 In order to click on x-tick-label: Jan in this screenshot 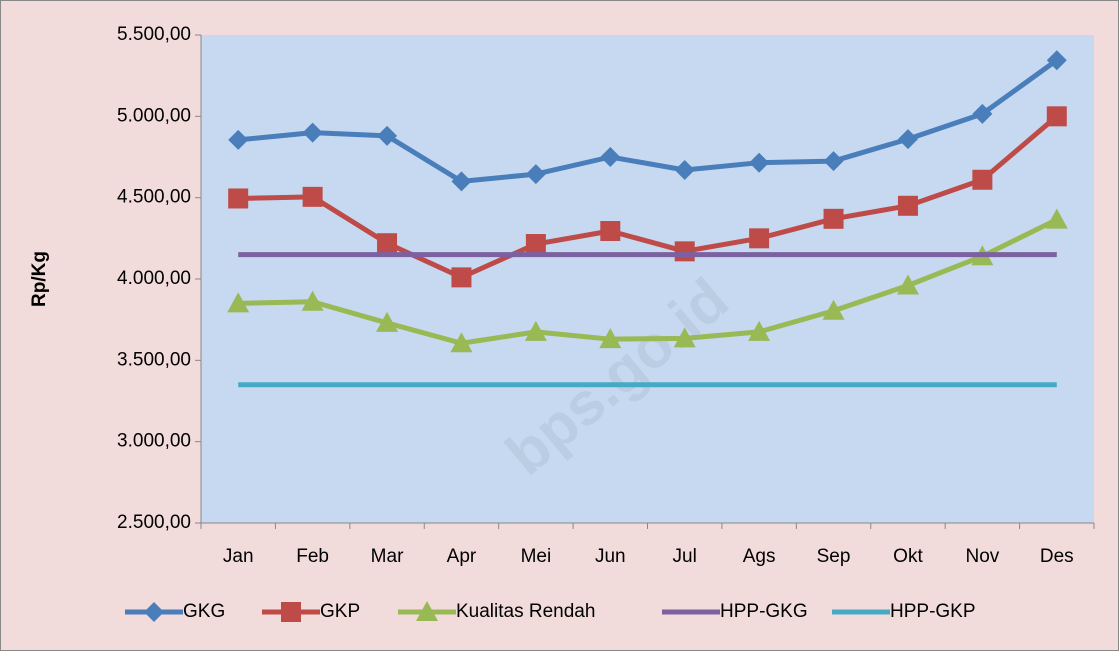, I will do `click(238, 556)`.